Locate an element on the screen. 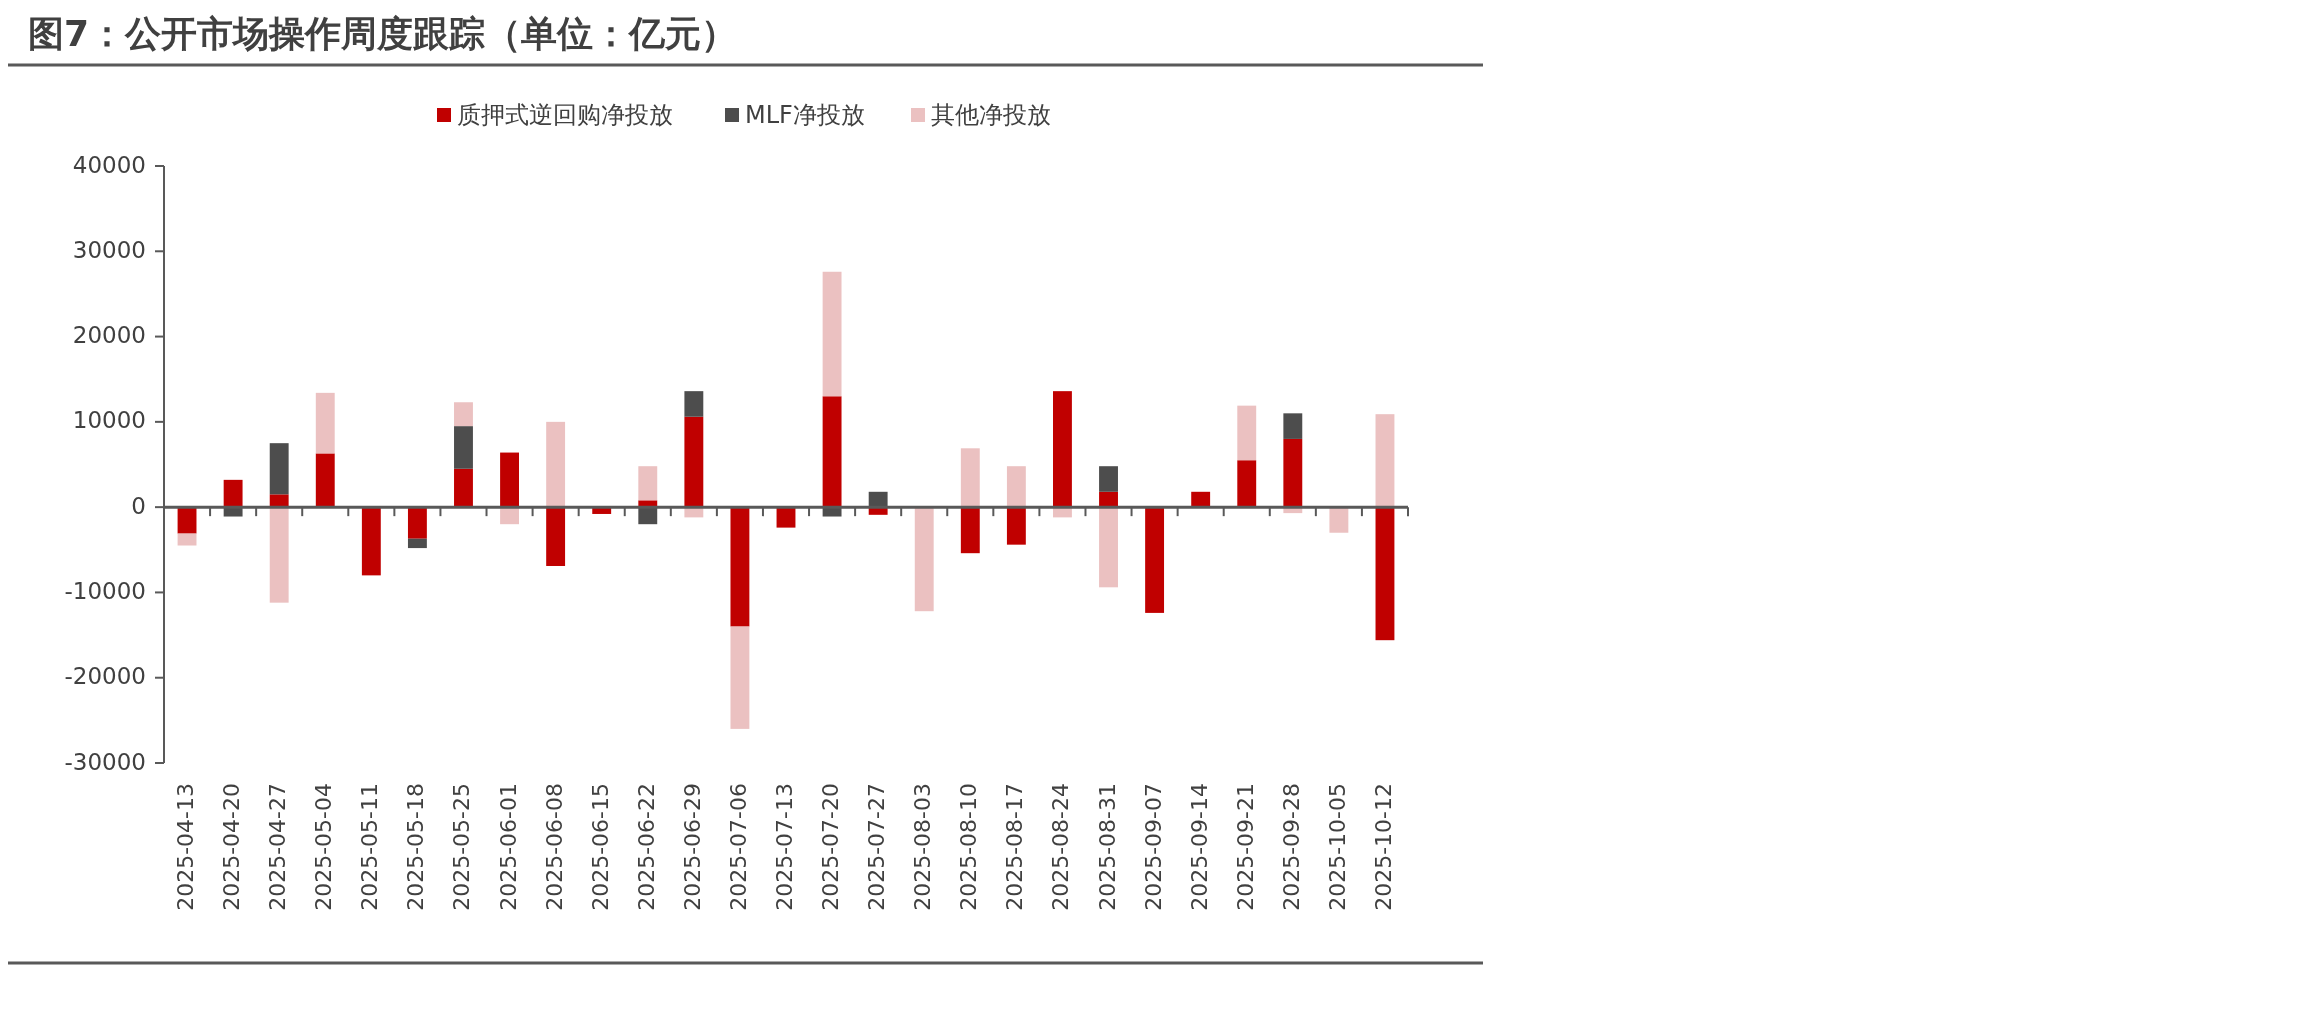  chart-title: 图7：公开市场操作周度跟踪（单位：亿元） is located at coordinates (383, 33).